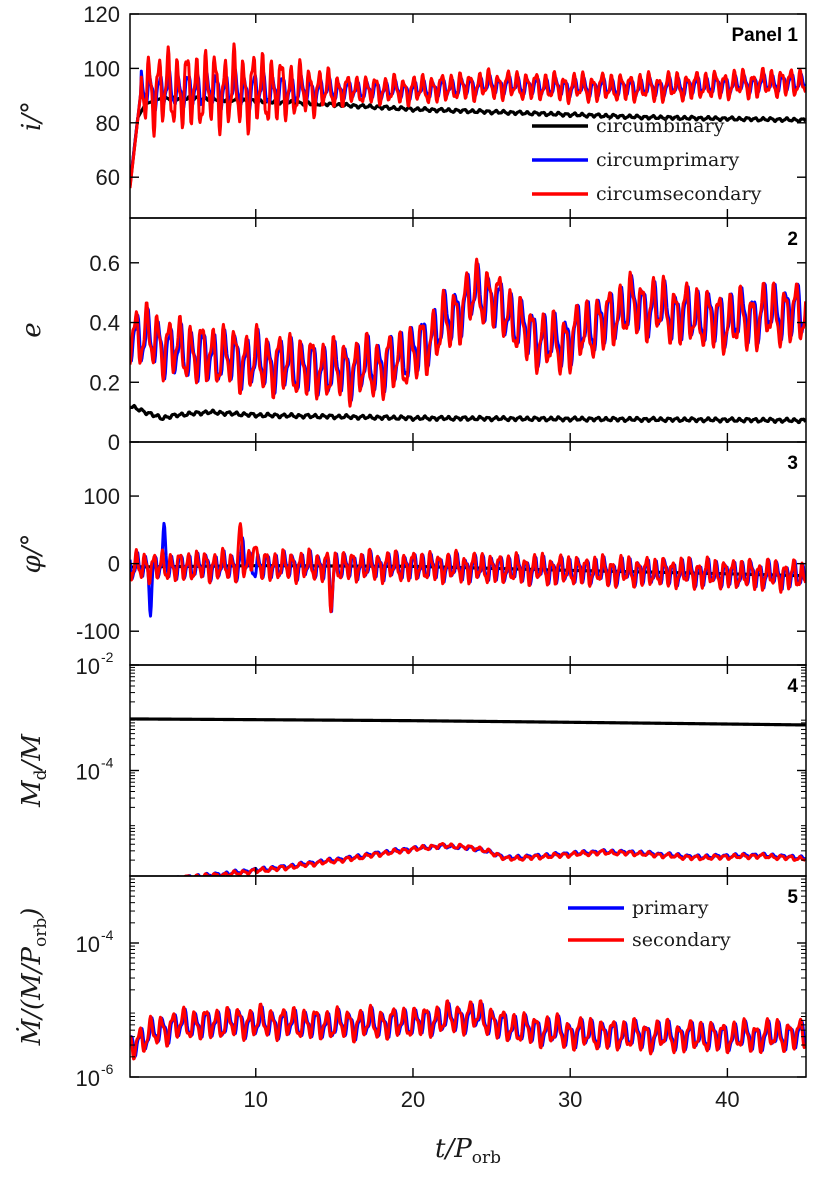  I want to click on series-secondary, so click(468, 1030).